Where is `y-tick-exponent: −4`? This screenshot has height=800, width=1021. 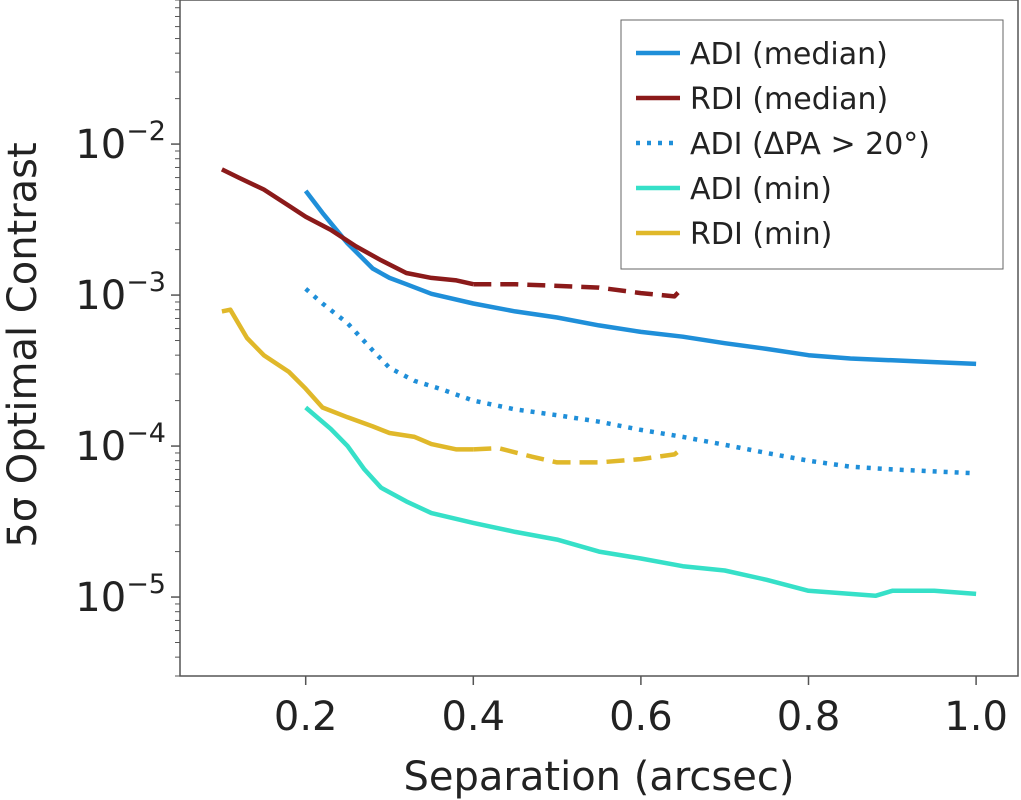 y-tick-exponent: −4 is located at coordinates (146, 433).